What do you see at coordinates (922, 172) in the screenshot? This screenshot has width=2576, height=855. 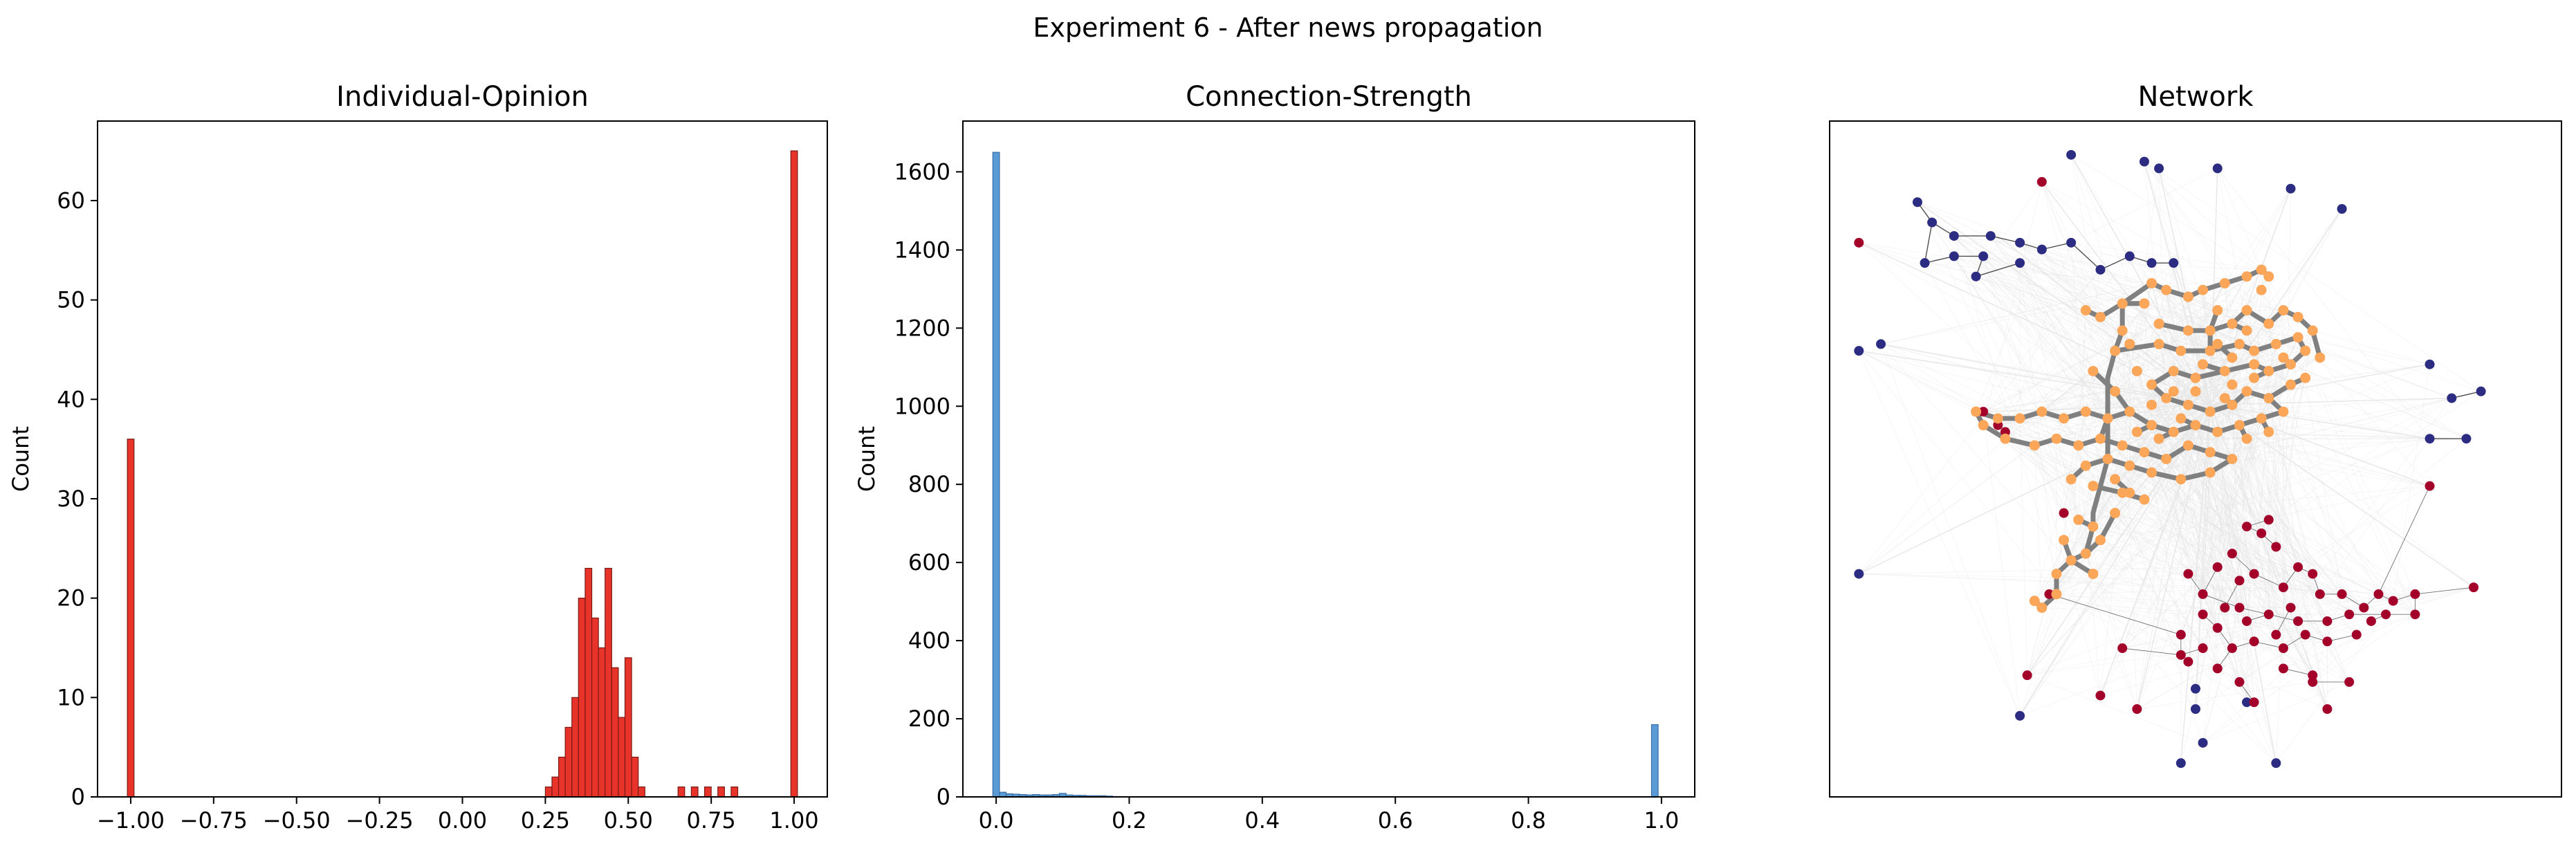 I see `y-tick-label: 1600` at bounding box center [922, 172].